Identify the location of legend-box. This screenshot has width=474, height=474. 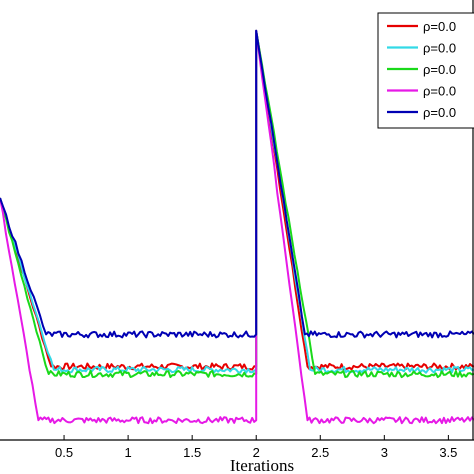
(425, 70).